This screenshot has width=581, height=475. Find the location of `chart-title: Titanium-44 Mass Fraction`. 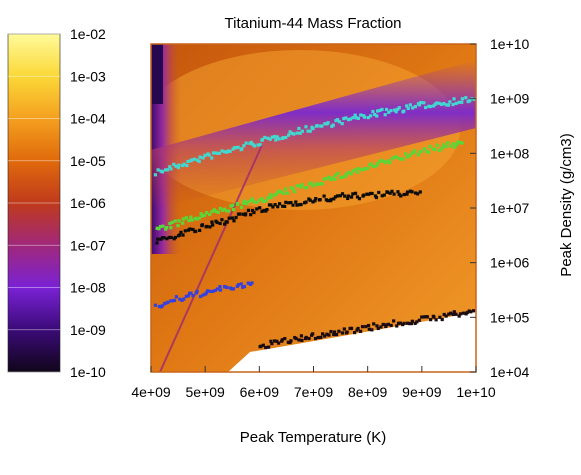

chart-title: Titanium-44 Mass Fraction is located at coordinates (313, 23).